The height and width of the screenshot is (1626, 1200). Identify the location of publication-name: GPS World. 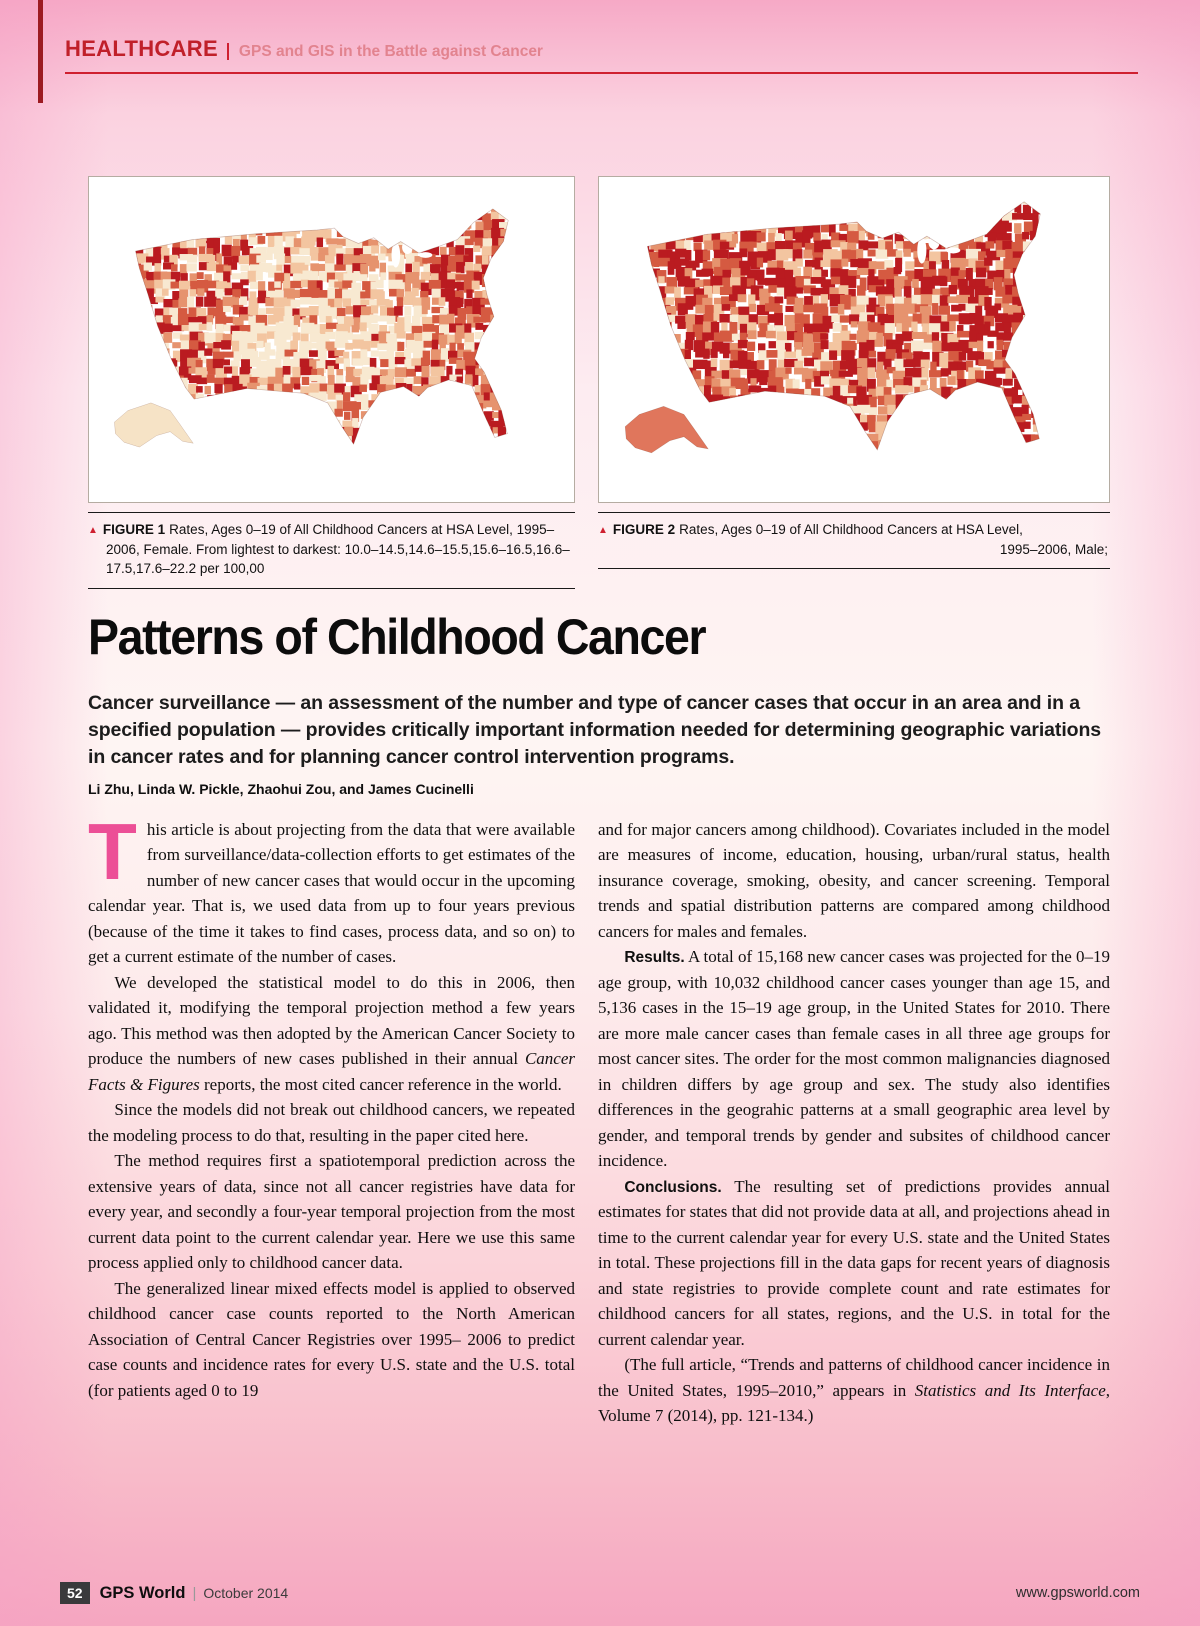
(142, 1592).